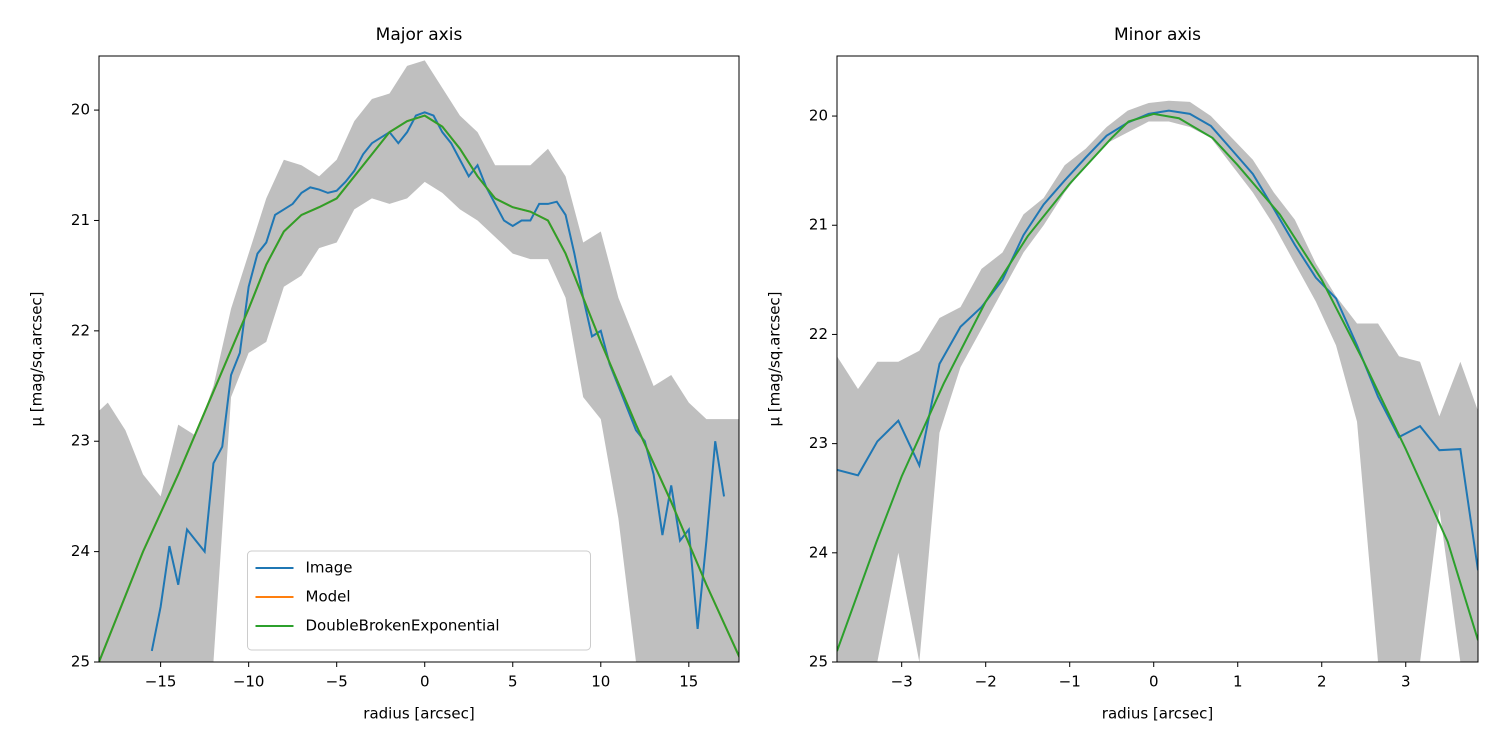 The image size is (1500, 750). Describe the element at coordinates (1070, 682) in the screenshot. I see `x-tick-label: −1` at that location.